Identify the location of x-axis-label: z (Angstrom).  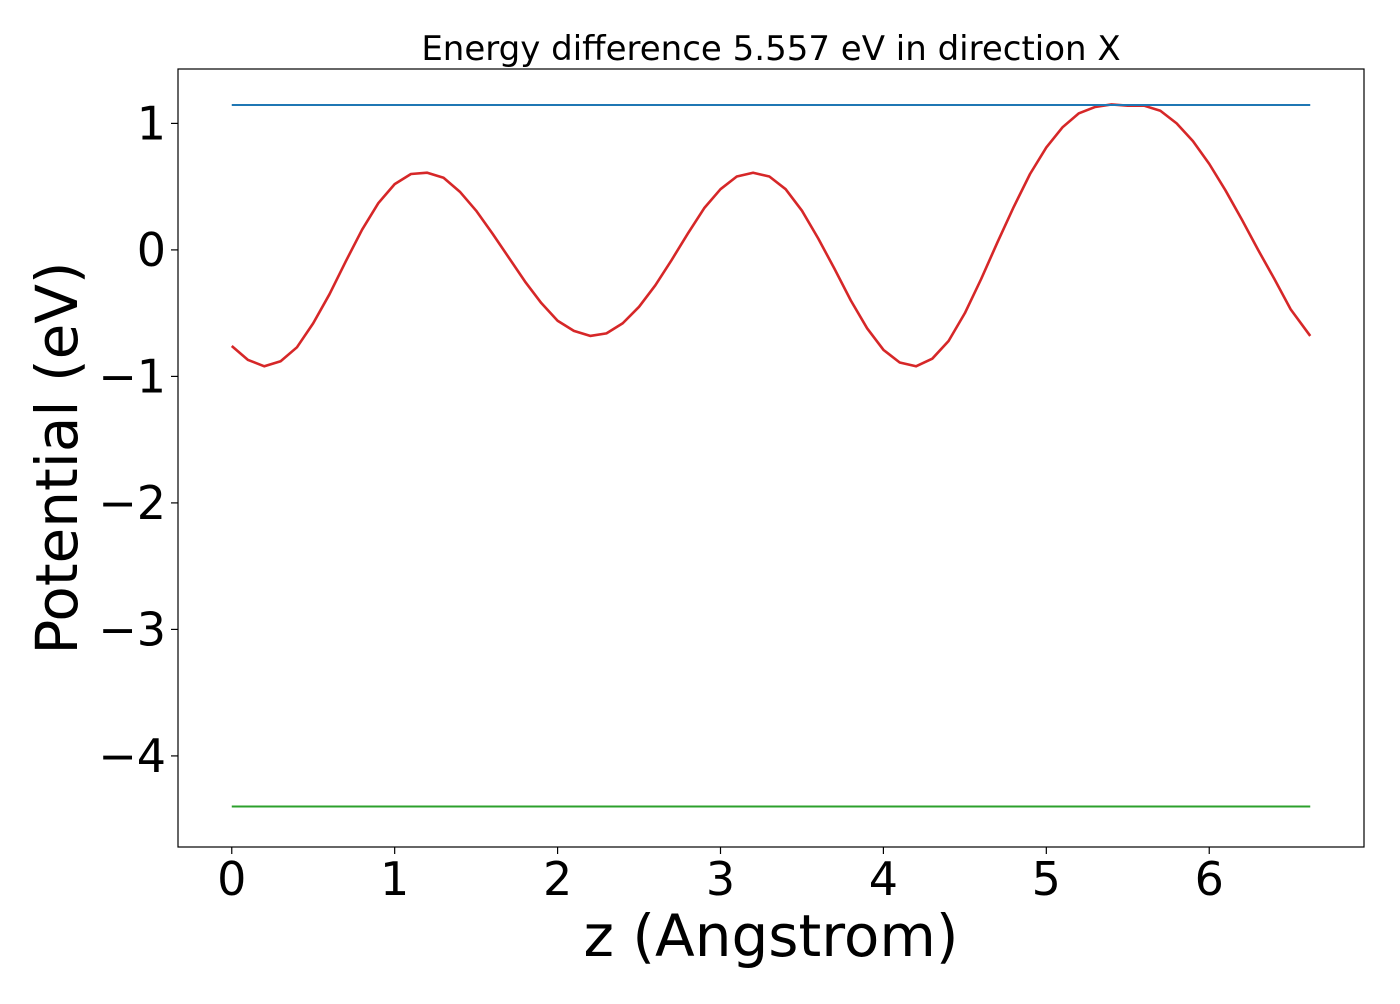
(771, 936).